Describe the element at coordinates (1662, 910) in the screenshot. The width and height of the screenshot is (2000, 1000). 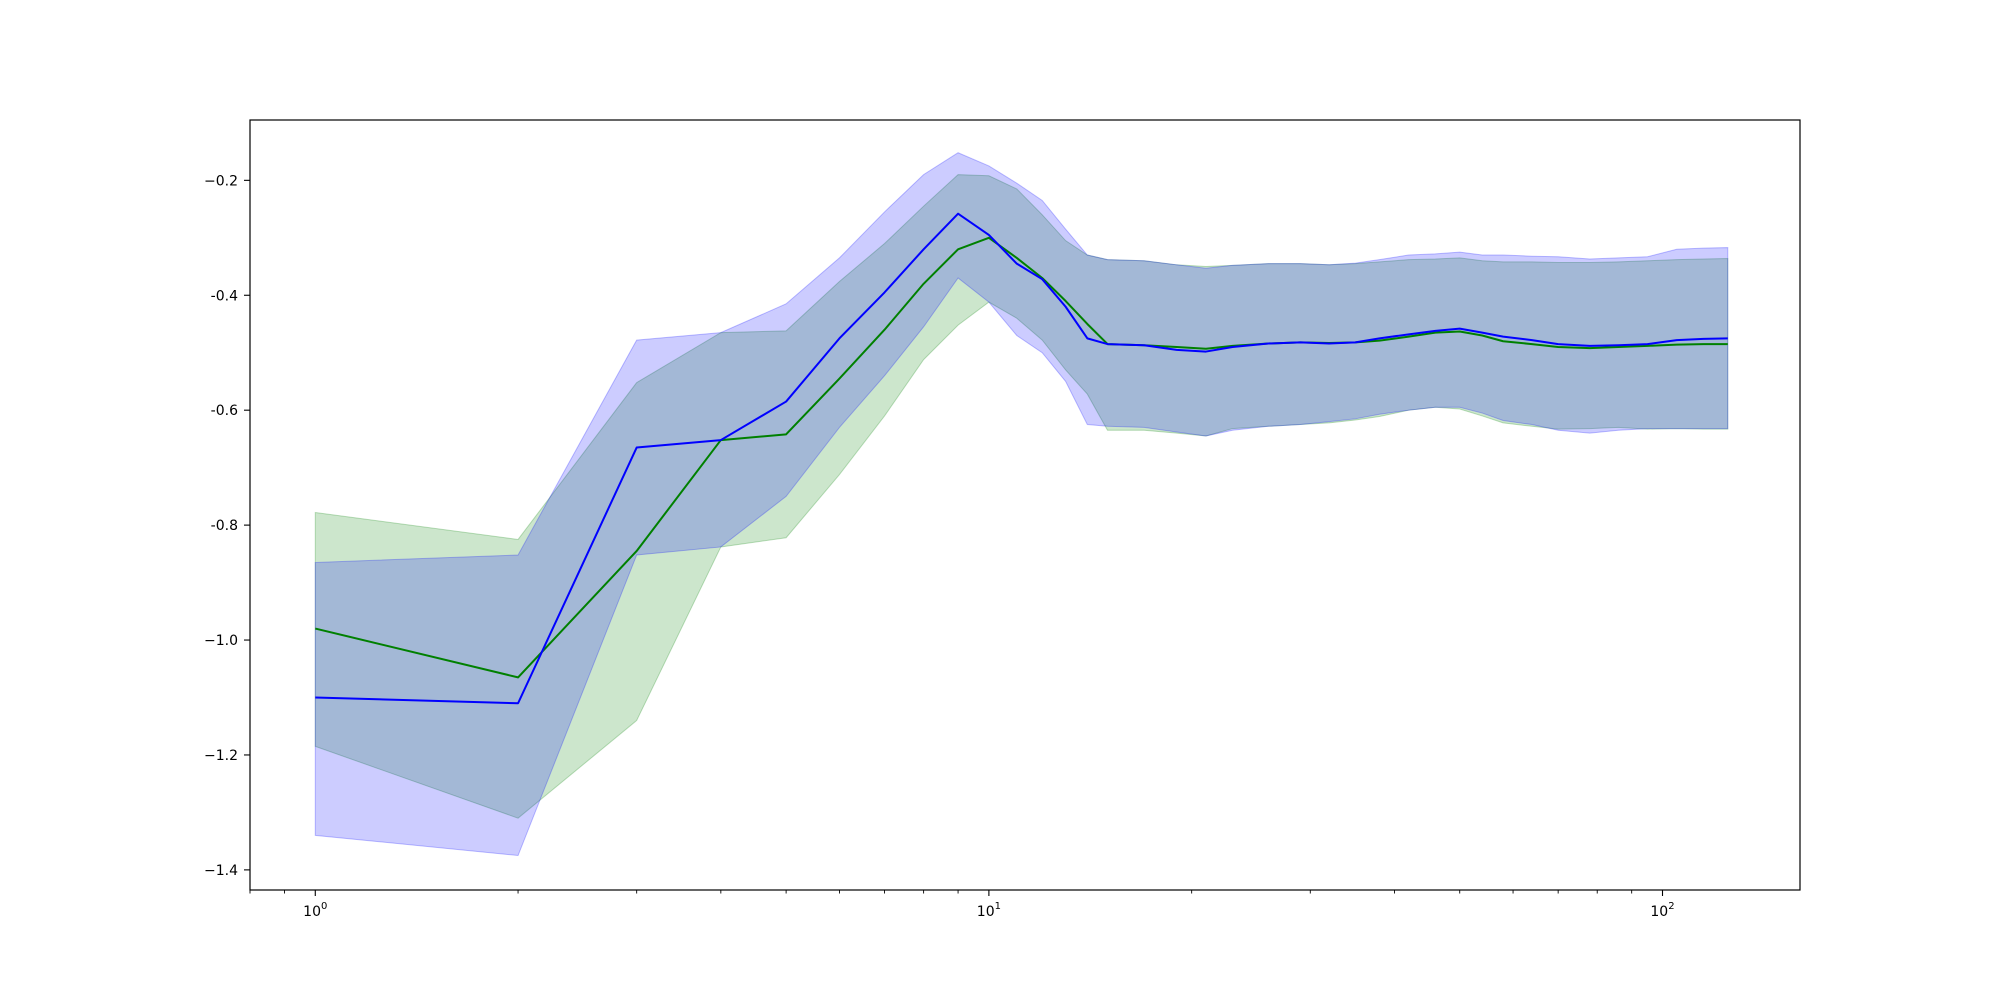
I see `x-tick-label: 10²` at that location.